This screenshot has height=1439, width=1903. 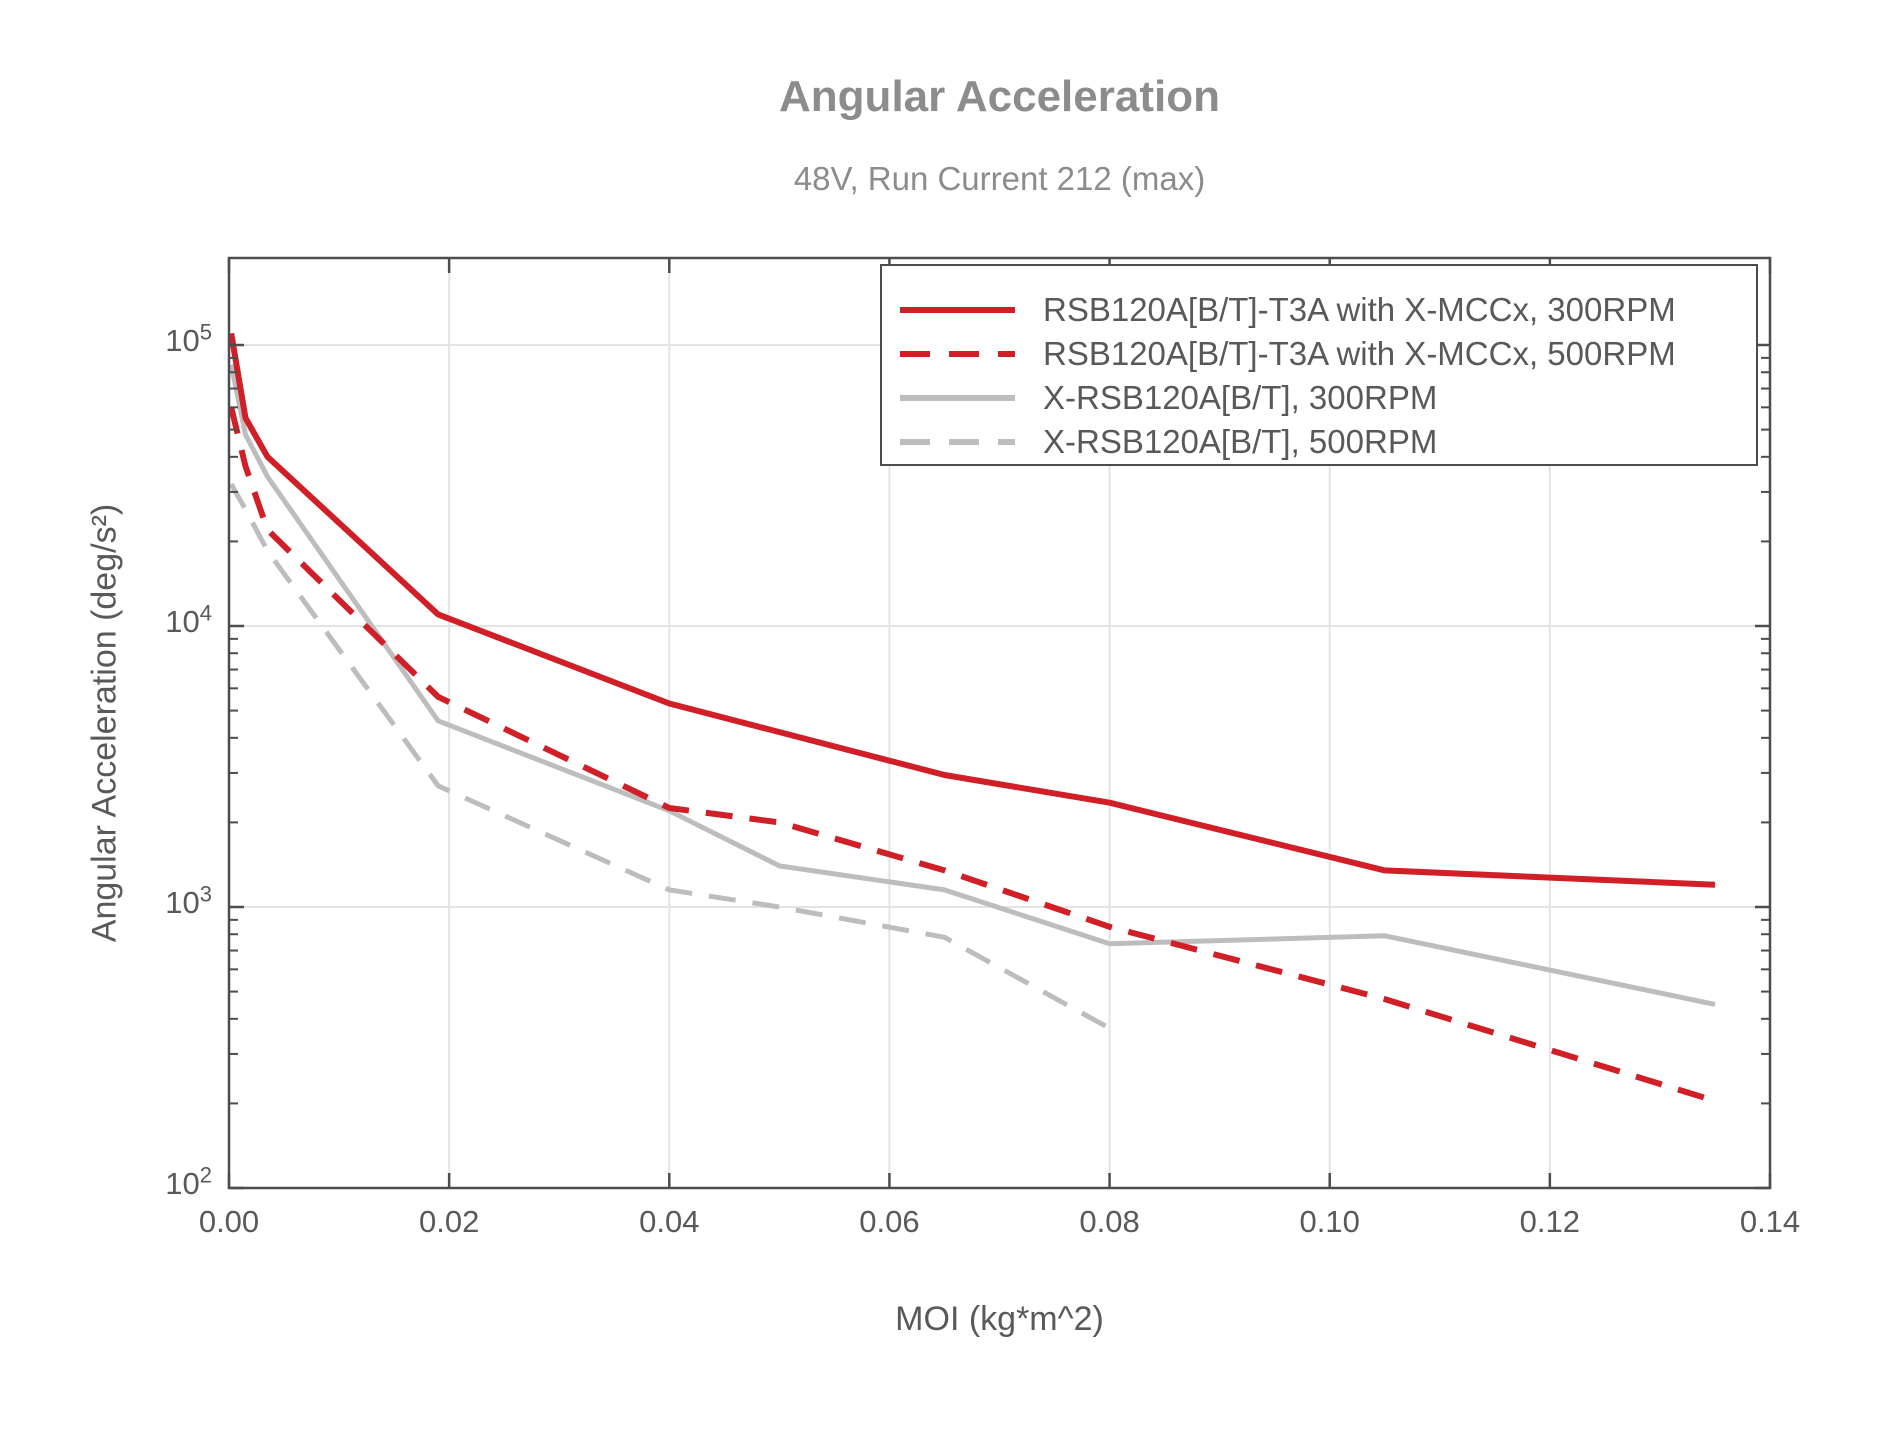 What do you see at coordinates (1770, 1221) in the screenshot?
I see `x-tick-label: 0.14` at bounding box center [1770, 1221].